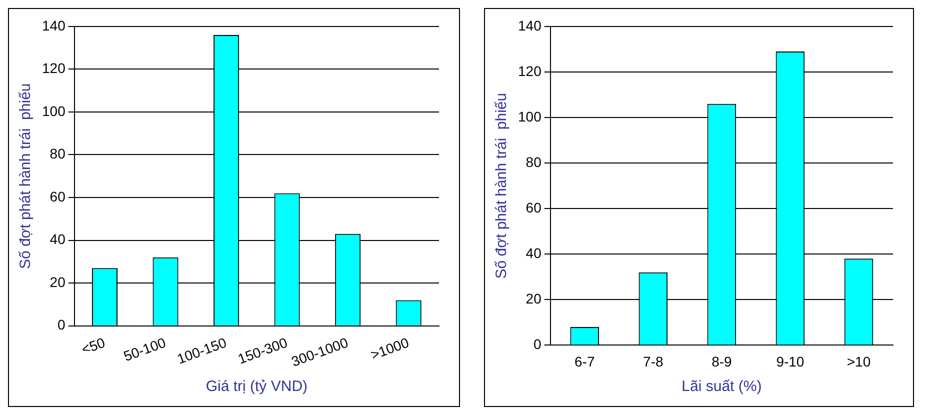  I want to click on x-axis-title: Giá trị (tỷ VND), so click(257, 387).